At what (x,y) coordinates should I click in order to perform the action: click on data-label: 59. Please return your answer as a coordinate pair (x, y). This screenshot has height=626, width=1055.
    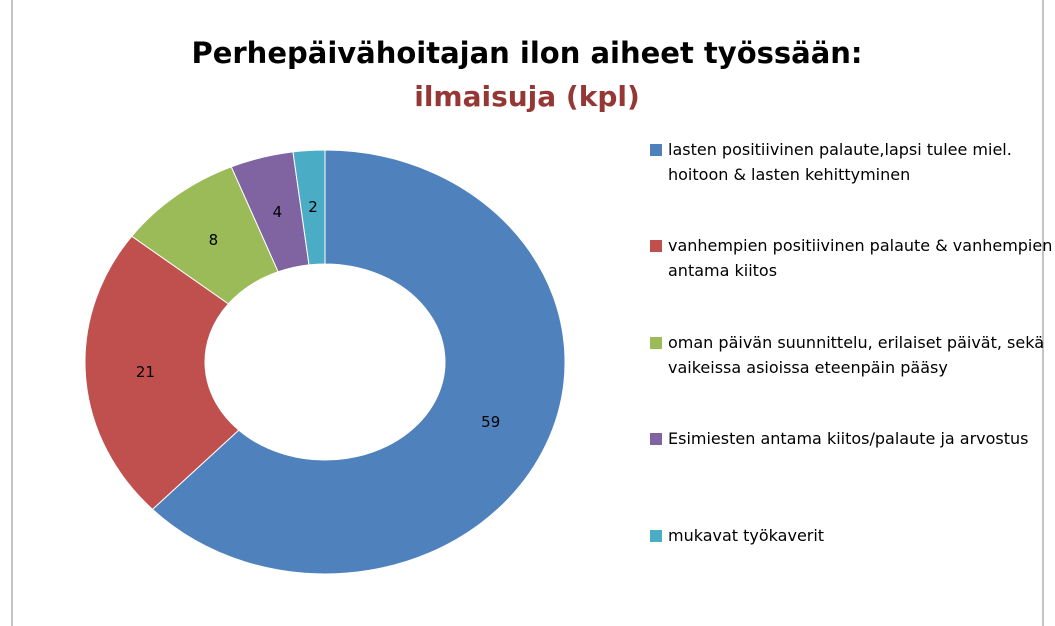
    Looking at the image, I should click on (490, 422).